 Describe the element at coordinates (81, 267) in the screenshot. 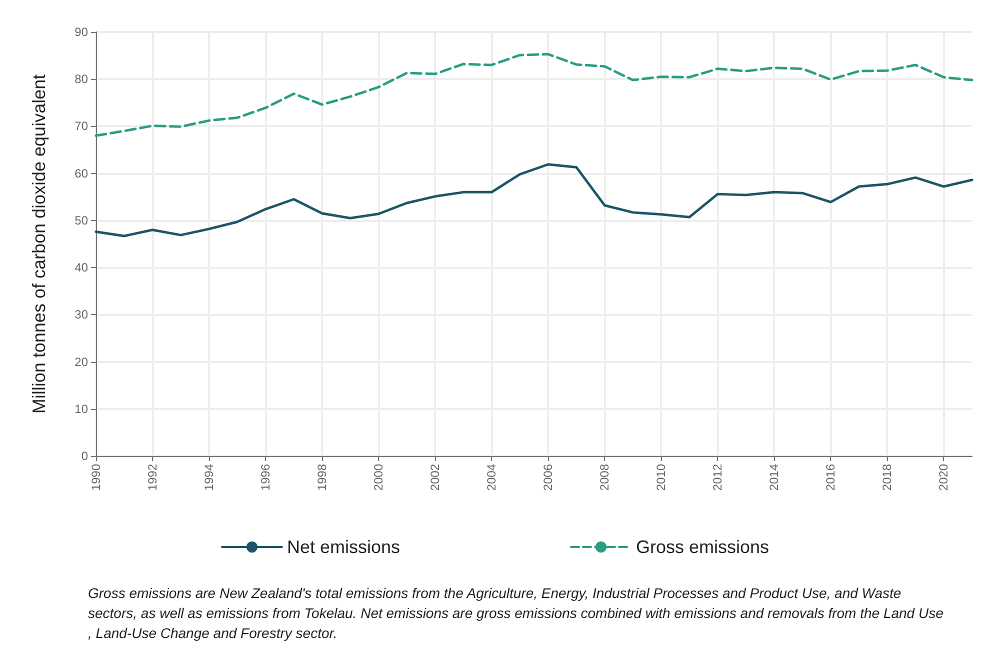

I see `y-tick-label: 40` at that location.